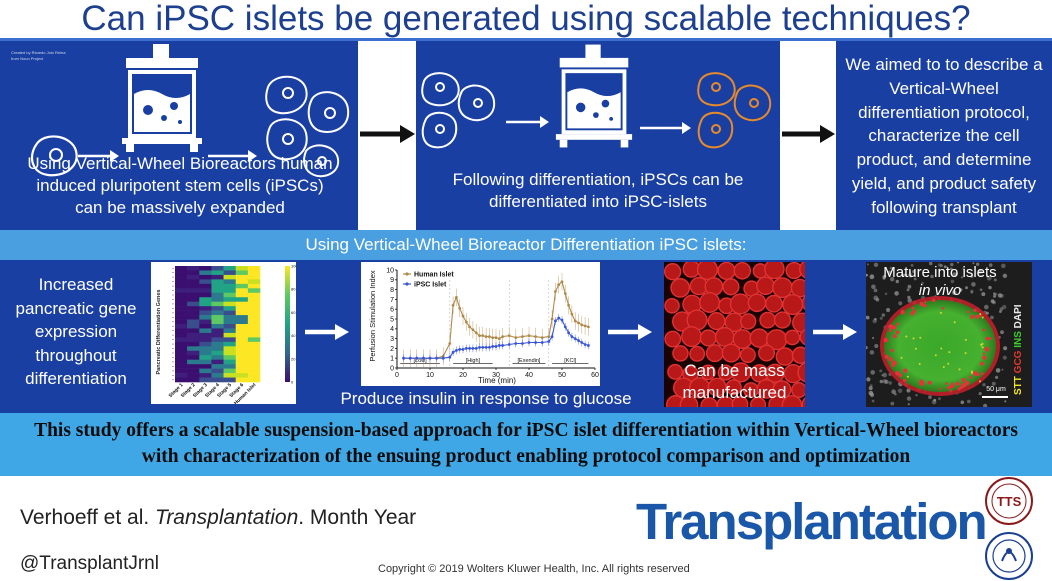 The width and height of the screenshot is (1052, 581). Describe the element at coordinates (38, 52) in the screenshot. I see `icon-credit-line1: Created by Ricardo Jolo Reina` at that location.